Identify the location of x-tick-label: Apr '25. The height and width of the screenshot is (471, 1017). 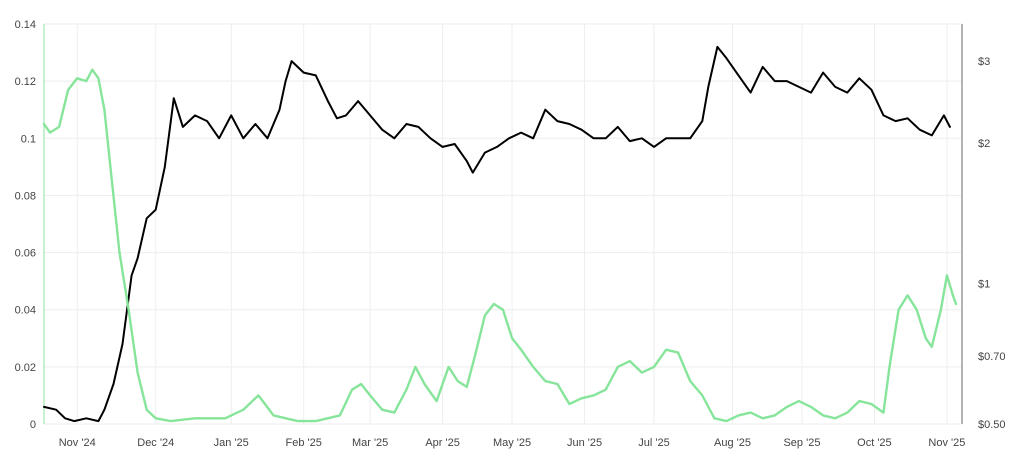
(442, 443).